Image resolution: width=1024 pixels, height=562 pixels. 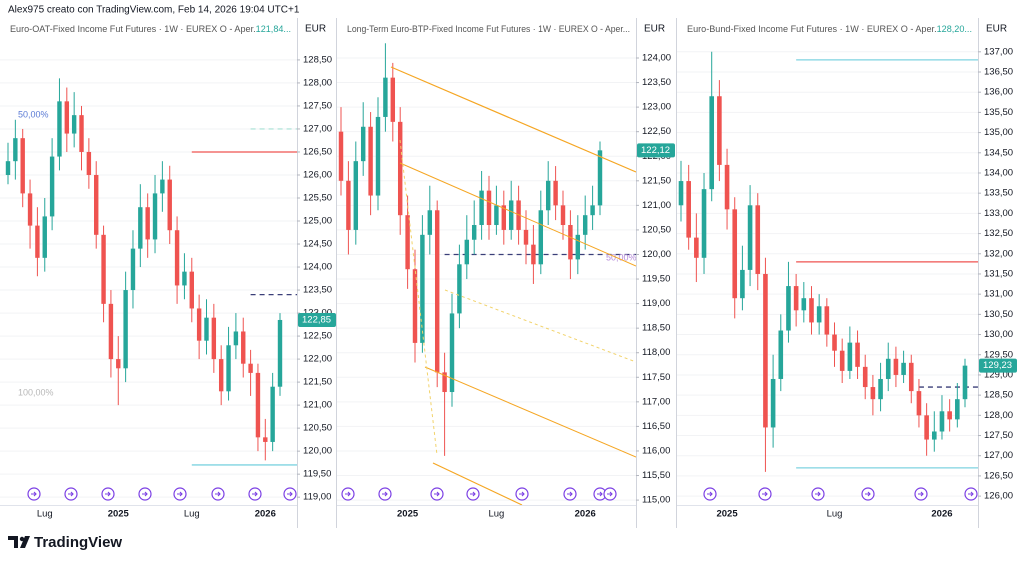 What do you see at coordinates (998, 193) in the screenshot?
I see `y-tick-label: 133,50` at bounding box center [998, 193].